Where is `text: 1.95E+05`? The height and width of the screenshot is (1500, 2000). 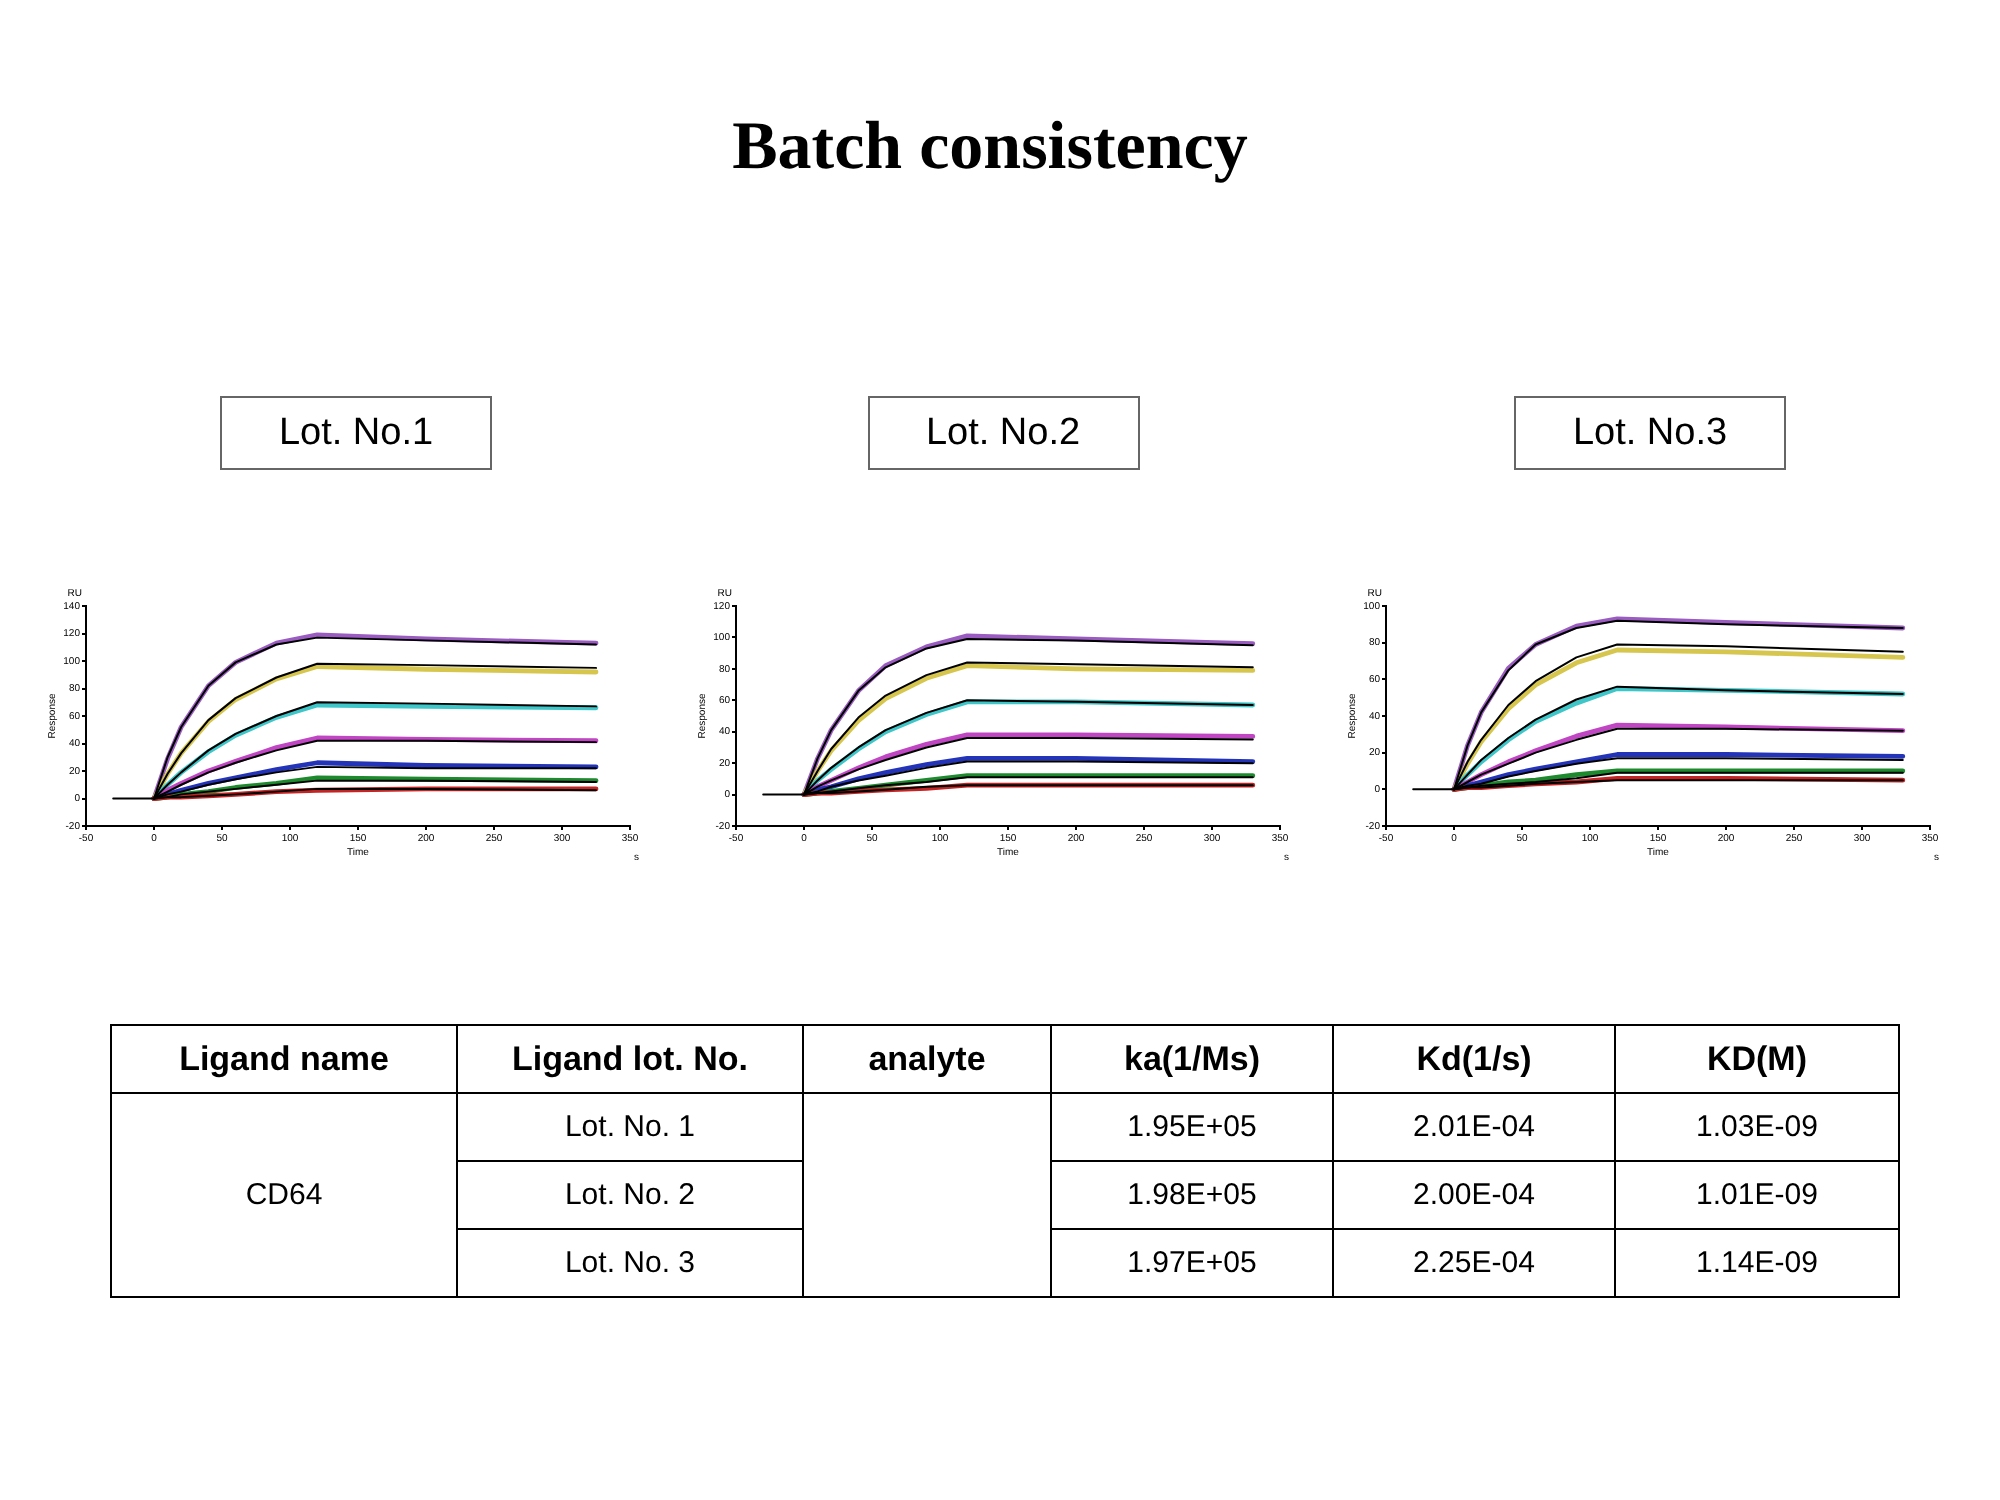 text: 1.95E+05 is located at coordinates (1192, 1127).